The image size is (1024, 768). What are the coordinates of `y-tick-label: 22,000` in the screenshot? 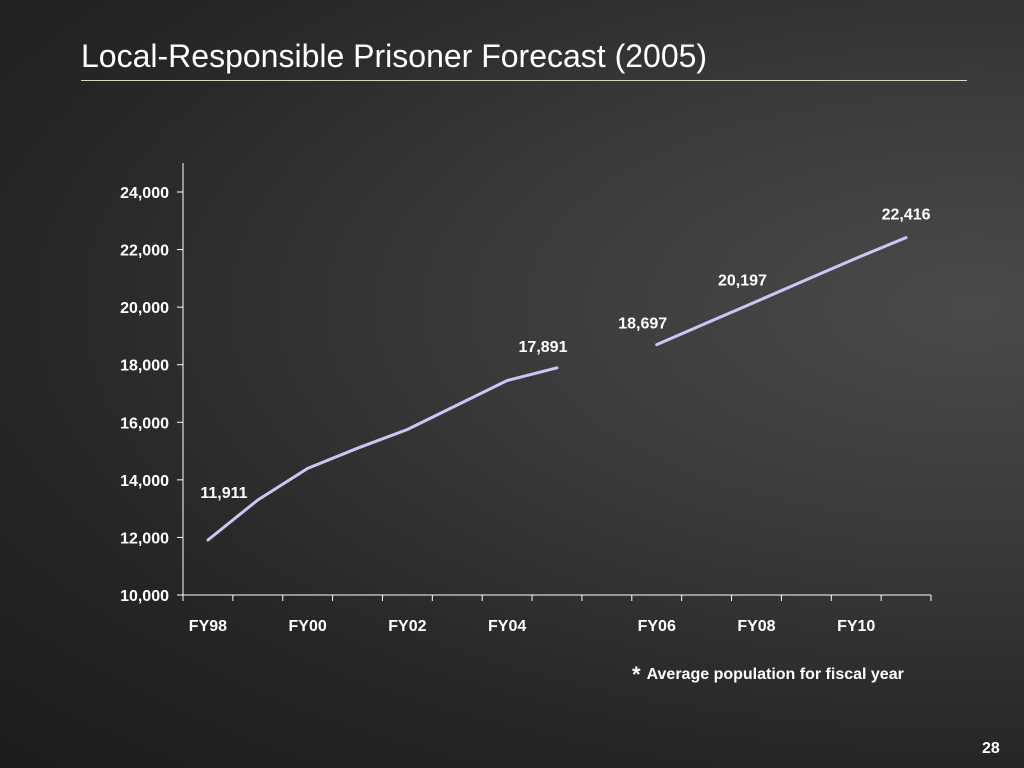 It's located at (144, 251).